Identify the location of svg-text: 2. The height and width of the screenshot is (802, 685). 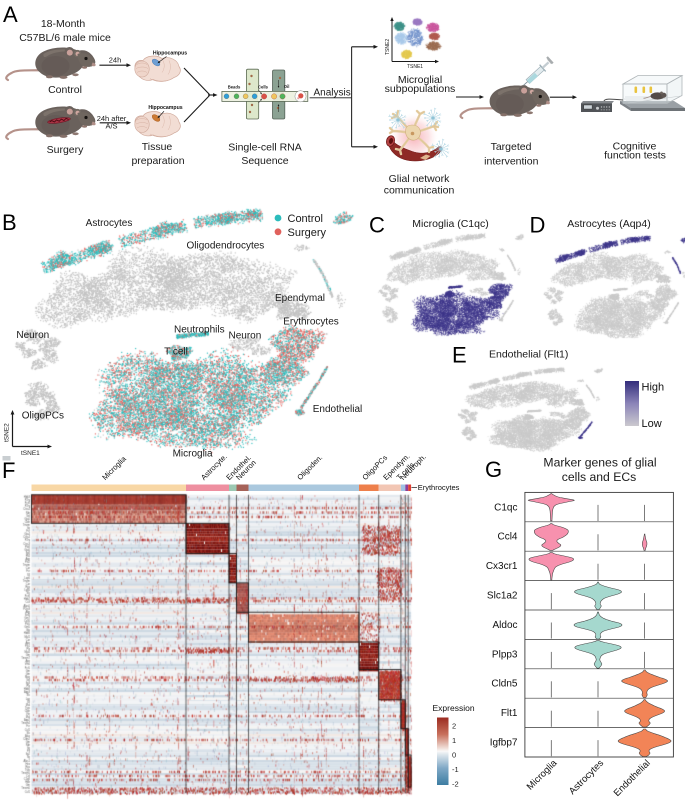
(454, 726).